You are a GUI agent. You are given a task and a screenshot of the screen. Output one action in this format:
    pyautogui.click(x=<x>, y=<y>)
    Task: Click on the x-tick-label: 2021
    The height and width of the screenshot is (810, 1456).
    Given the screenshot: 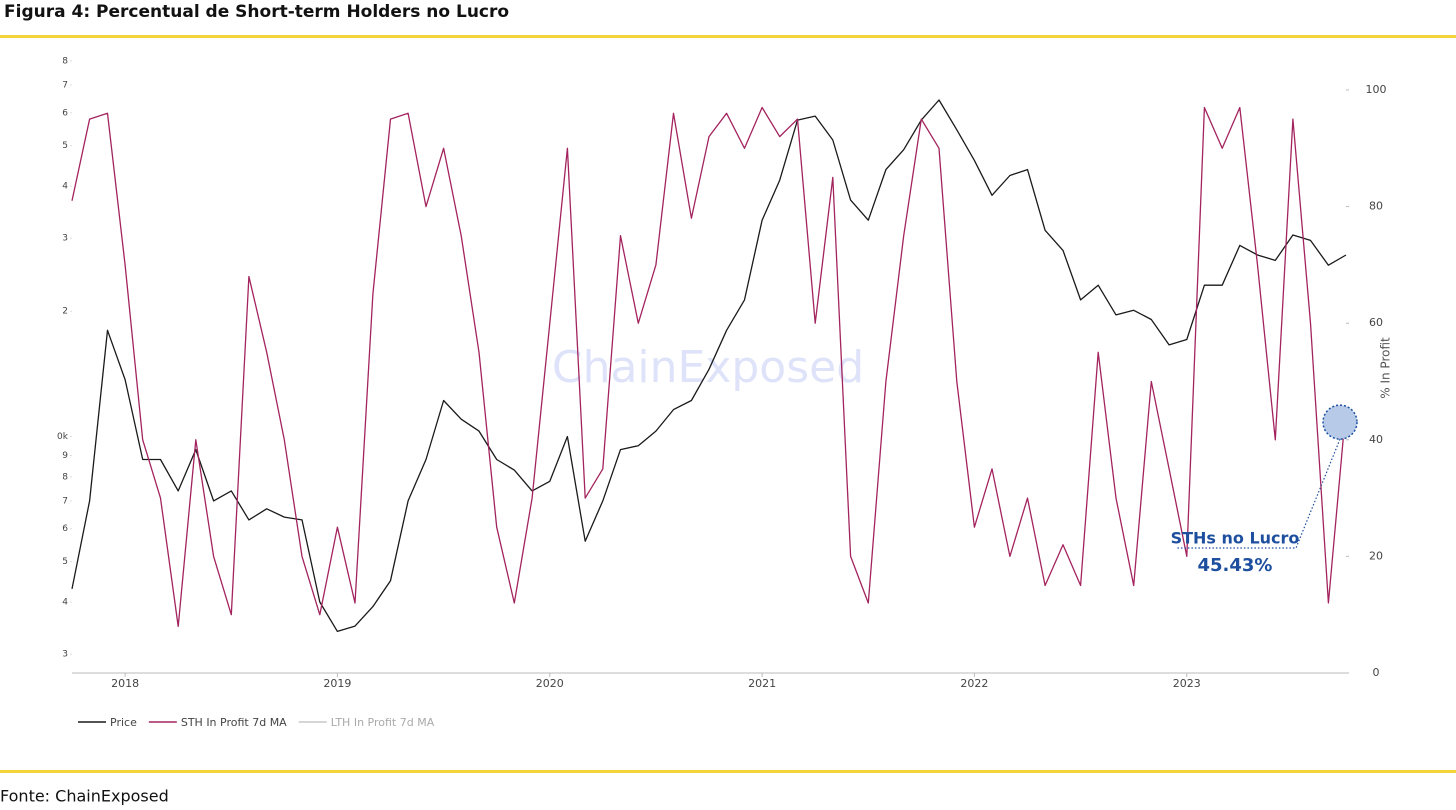 What is the action you would take?
    pyautogui.click(x=762, y=683)
    